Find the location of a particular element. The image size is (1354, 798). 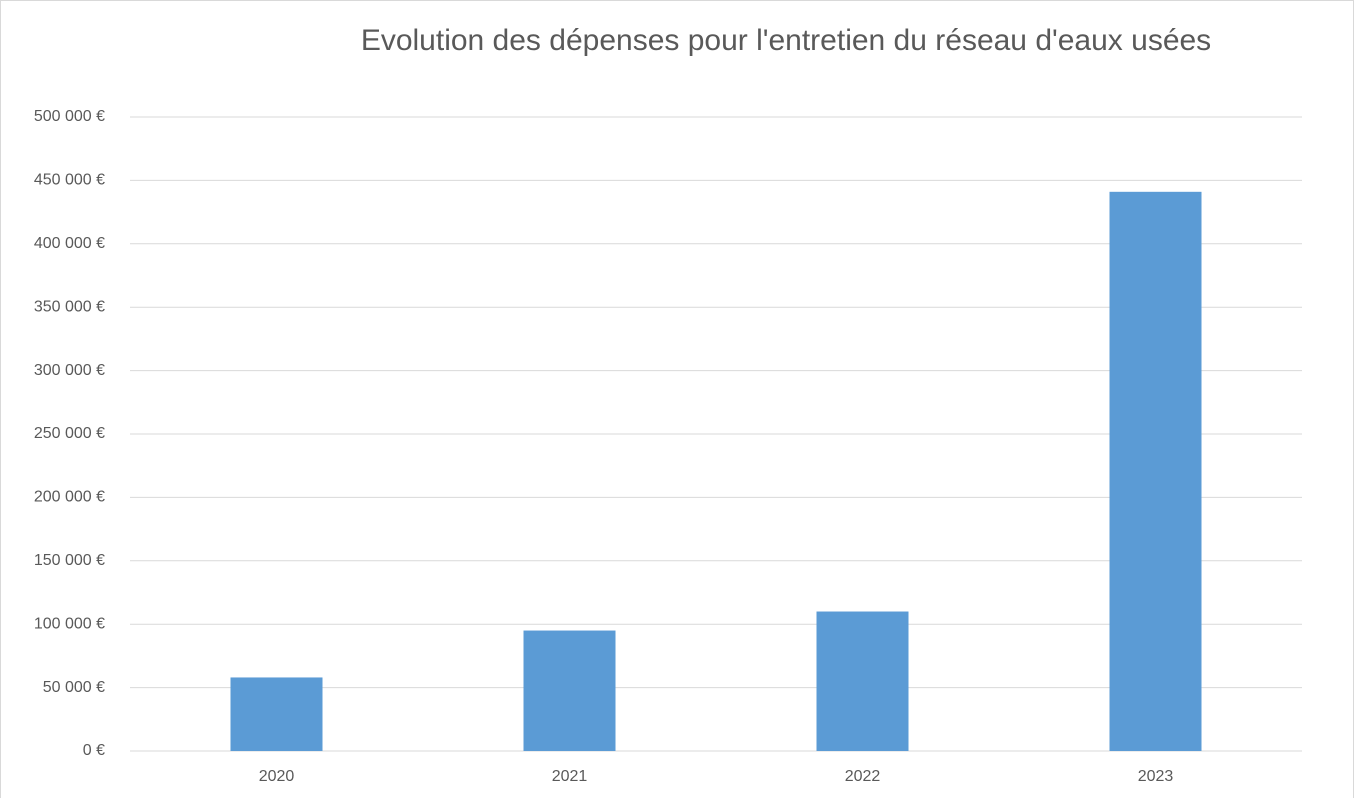

y-tick-label: 450 000 € is located at coordinates (69, 180).